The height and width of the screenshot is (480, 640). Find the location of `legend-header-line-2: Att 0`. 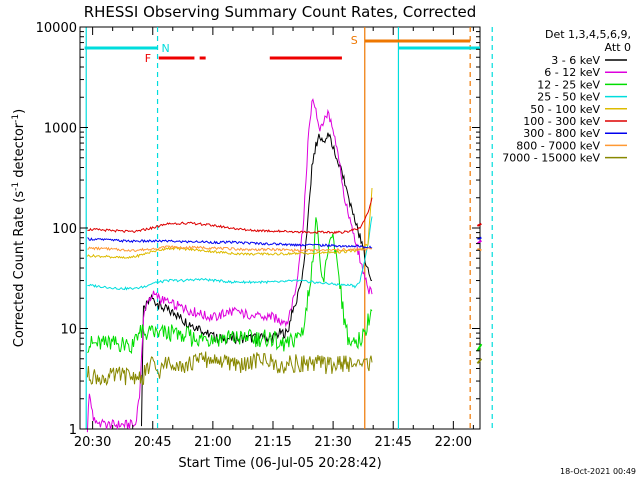

legend-header-line-2: Att 0 is located at coordinates (618, 47).